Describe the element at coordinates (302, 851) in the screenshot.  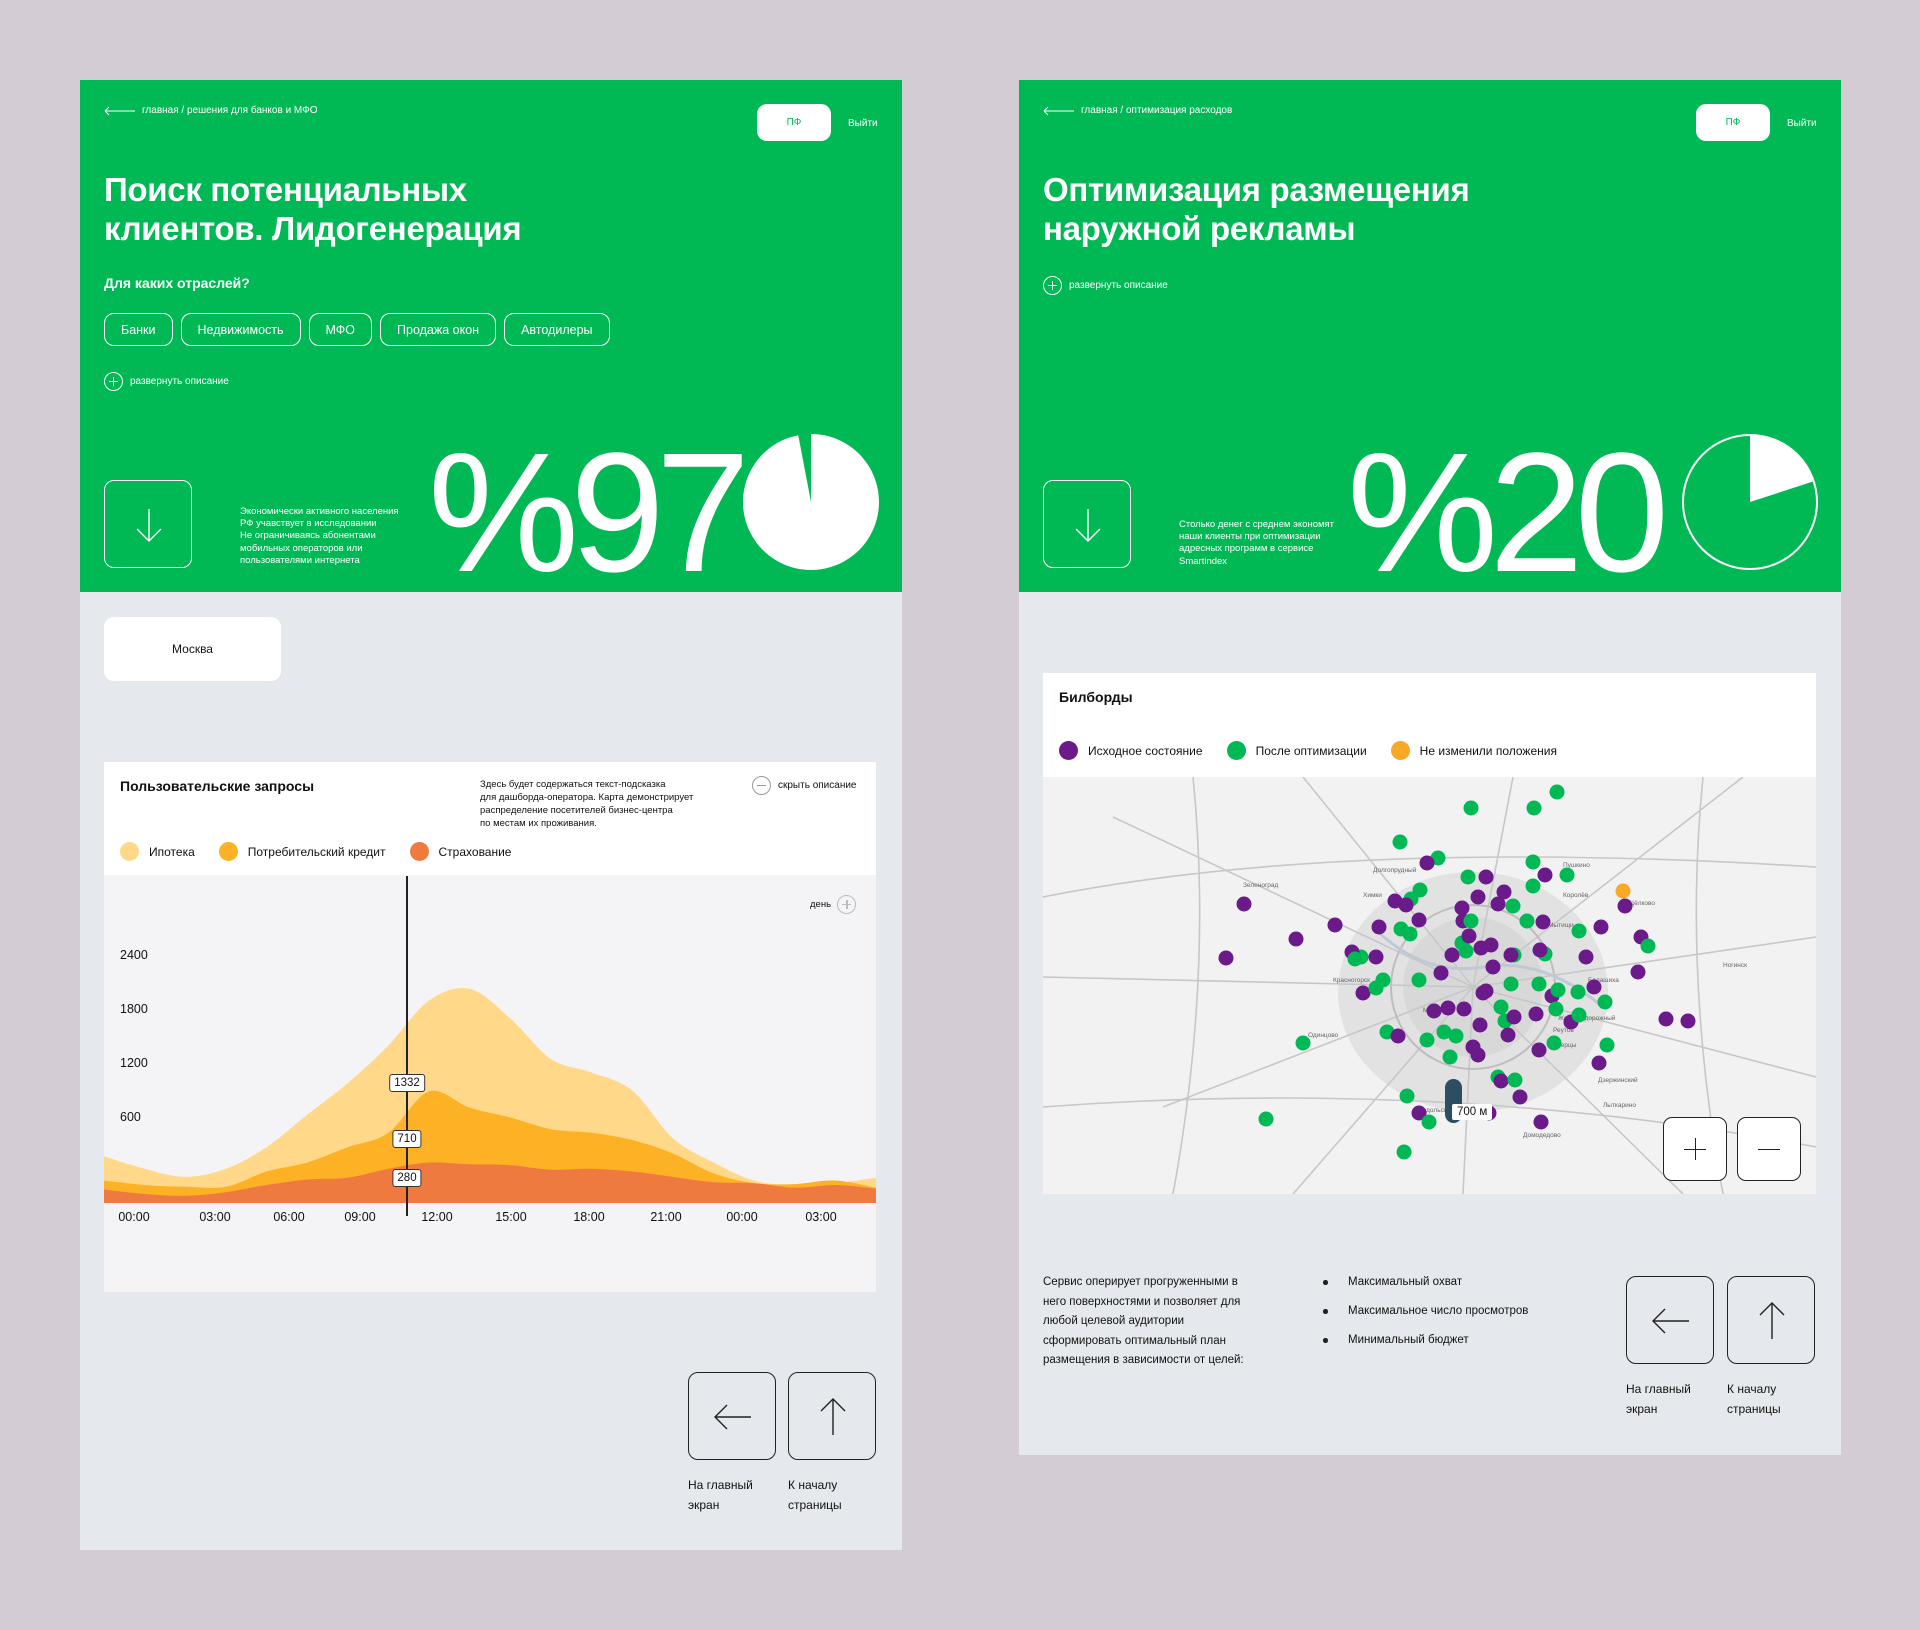
I see `legend-item: Потребительский кредит` at that location.